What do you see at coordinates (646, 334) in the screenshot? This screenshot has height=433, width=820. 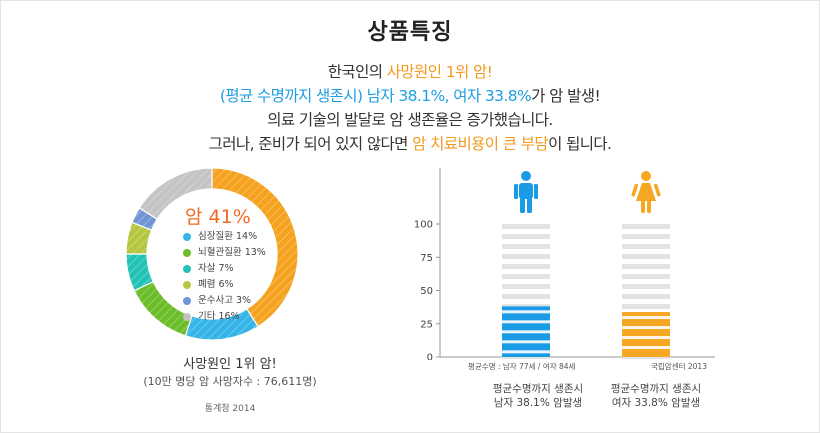 I see `bar-value` at bounding box center [646, 334].